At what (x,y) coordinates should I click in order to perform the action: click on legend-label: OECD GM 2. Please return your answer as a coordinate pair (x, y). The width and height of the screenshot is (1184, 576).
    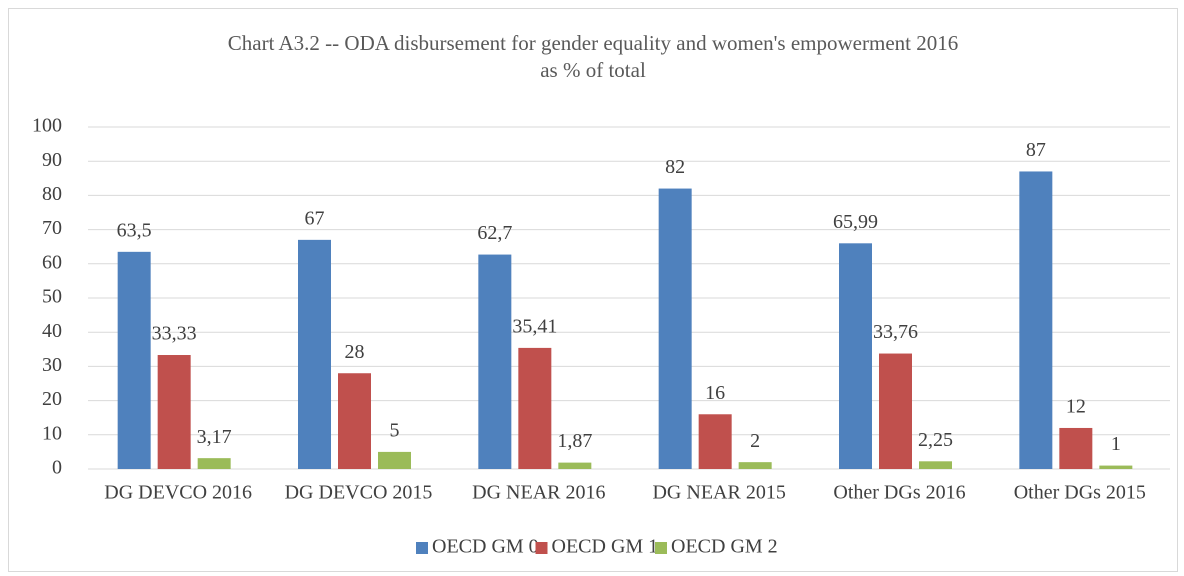
    Looking at the image, I should click on (724, 547).